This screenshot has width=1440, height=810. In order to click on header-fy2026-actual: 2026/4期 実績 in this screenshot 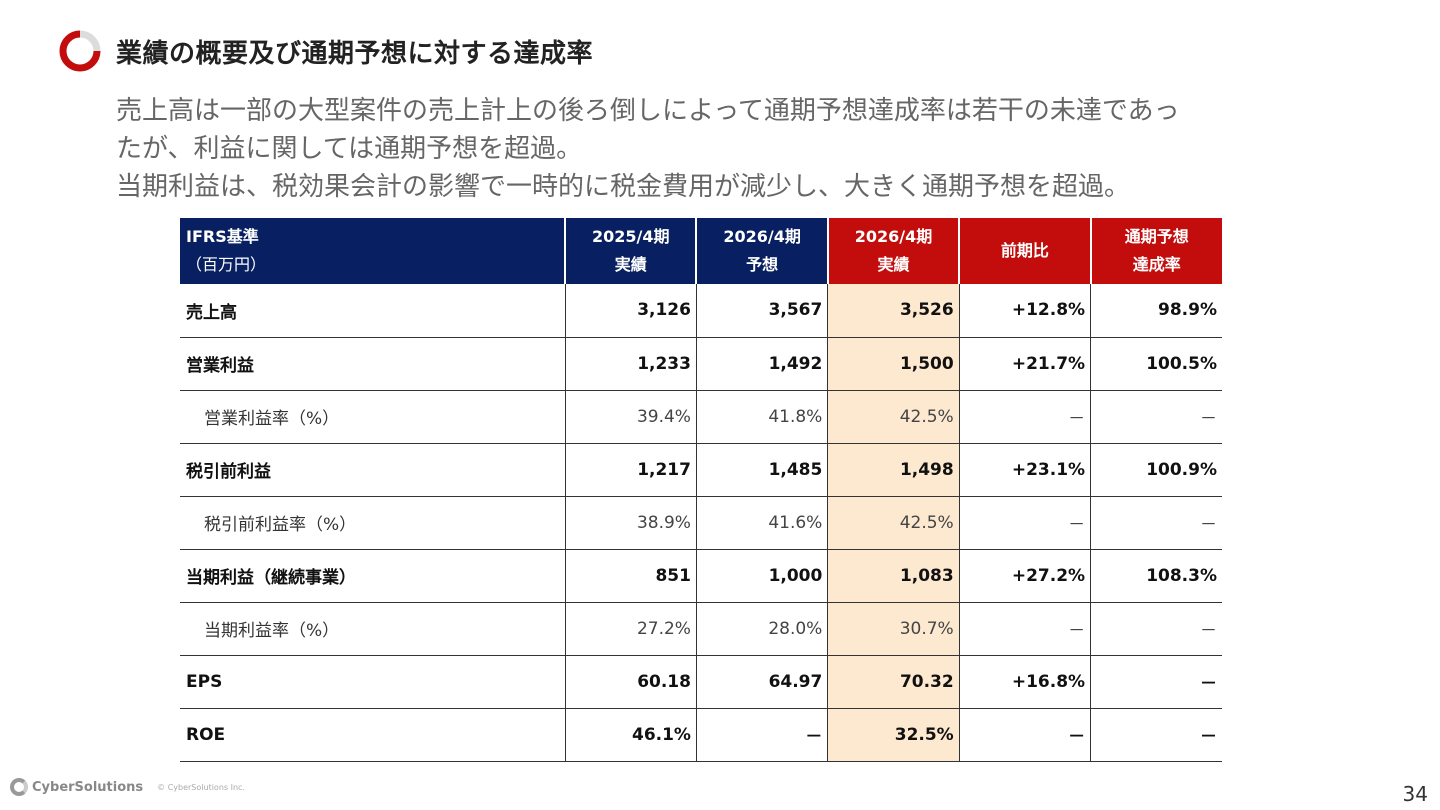, I will do `click(893, 251)`.